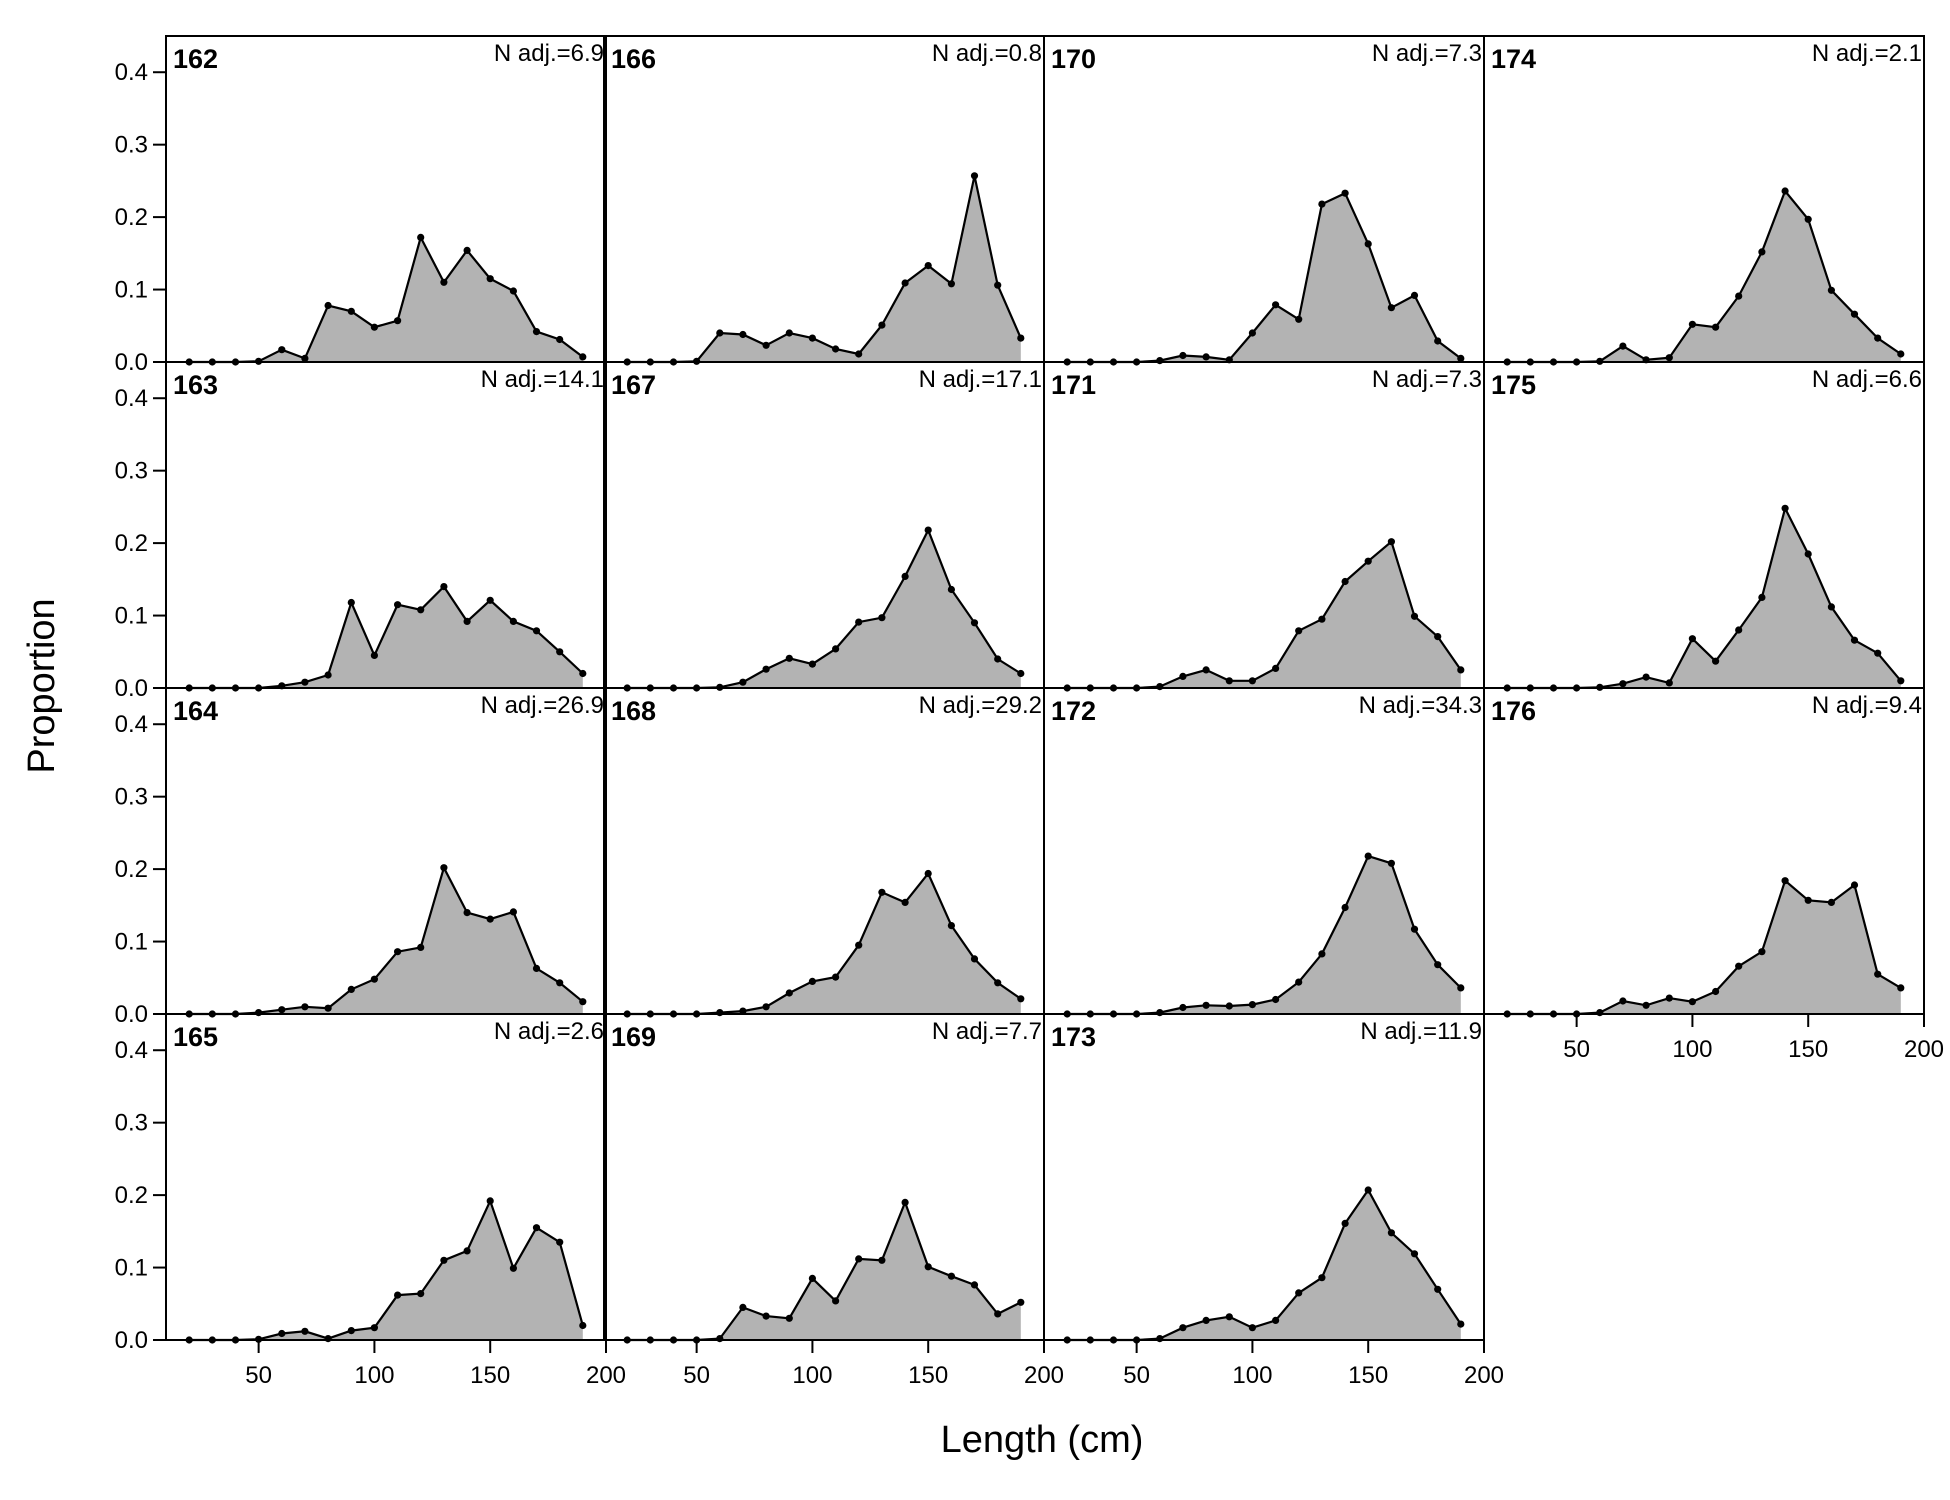  I want to click on panel-175: 175 N adj.=6.6, so click(1704, 526).